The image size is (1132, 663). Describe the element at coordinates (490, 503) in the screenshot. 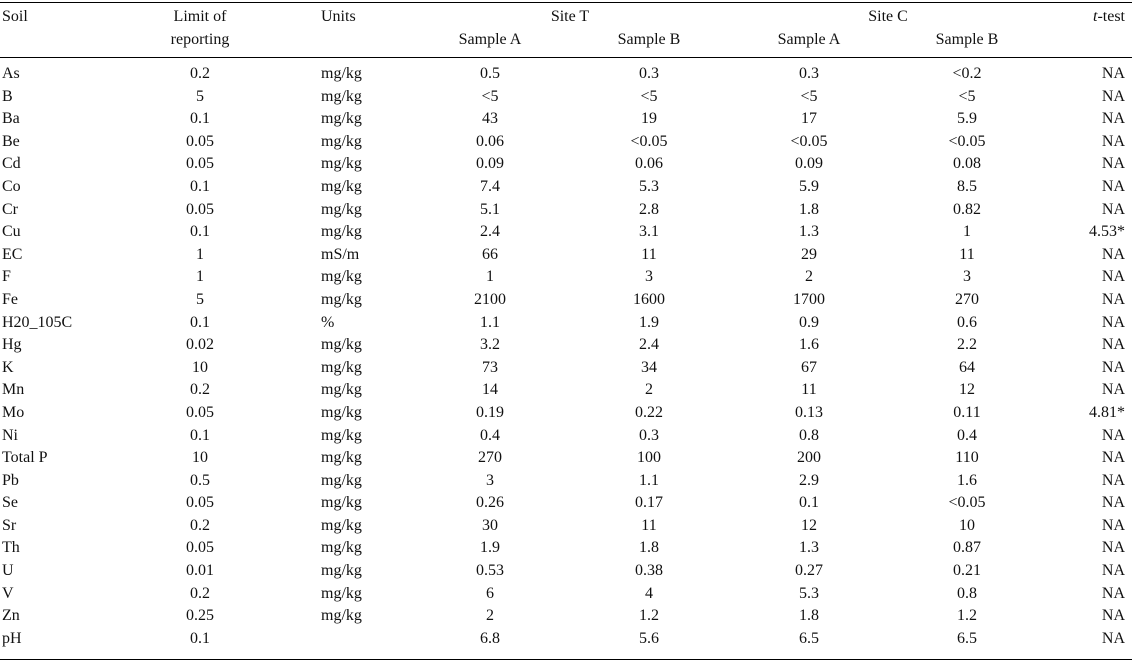

I see `cell-site-t-sample-a: 0.26` at that location.